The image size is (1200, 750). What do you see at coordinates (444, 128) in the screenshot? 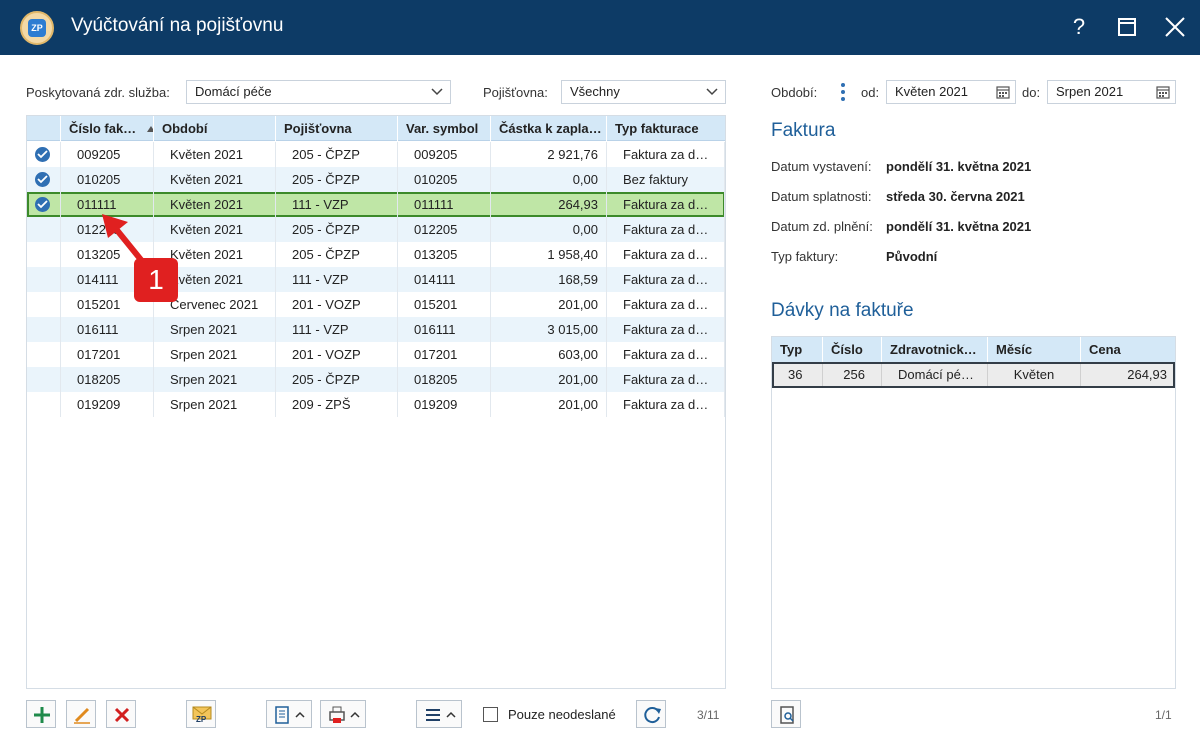
I see `col-header-var-symbol: Var. symbol` at bounding box center [444, 128].